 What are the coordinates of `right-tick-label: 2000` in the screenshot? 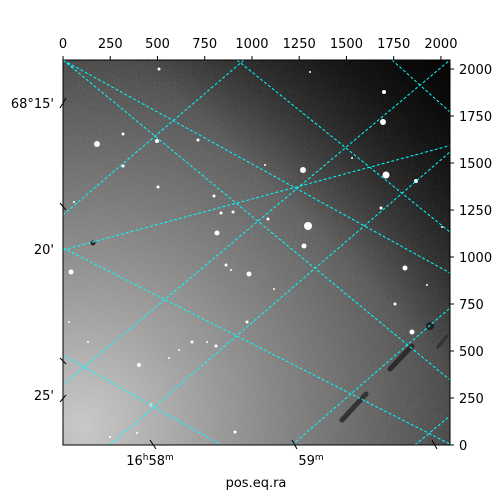 It's located at (475, 70).